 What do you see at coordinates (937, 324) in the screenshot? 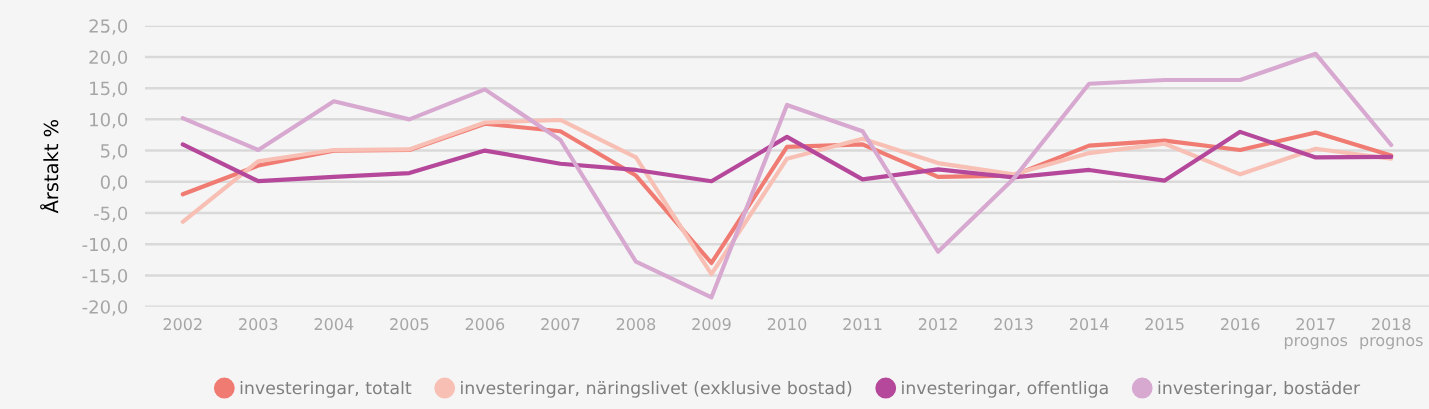
I see `x-tick-label: 2012` at bounding box center [937, 324].